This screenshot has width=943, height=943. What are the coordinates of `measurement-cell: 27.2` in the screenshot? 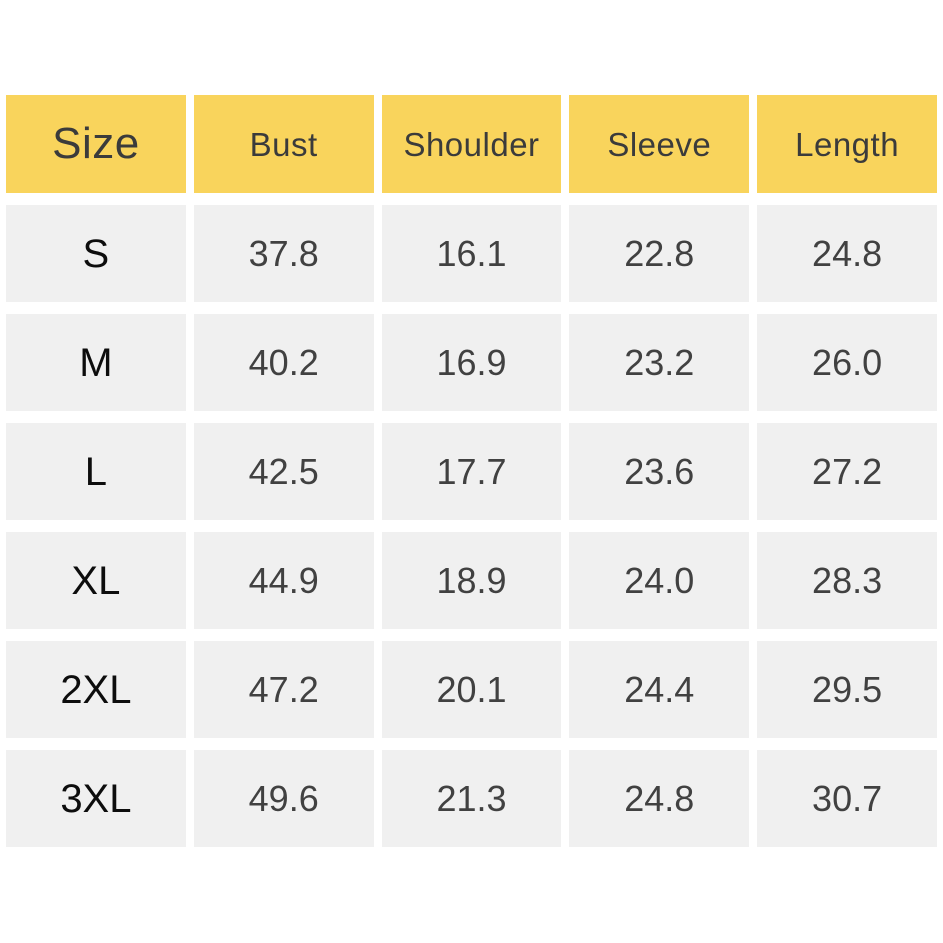 It's located at (847, 471).